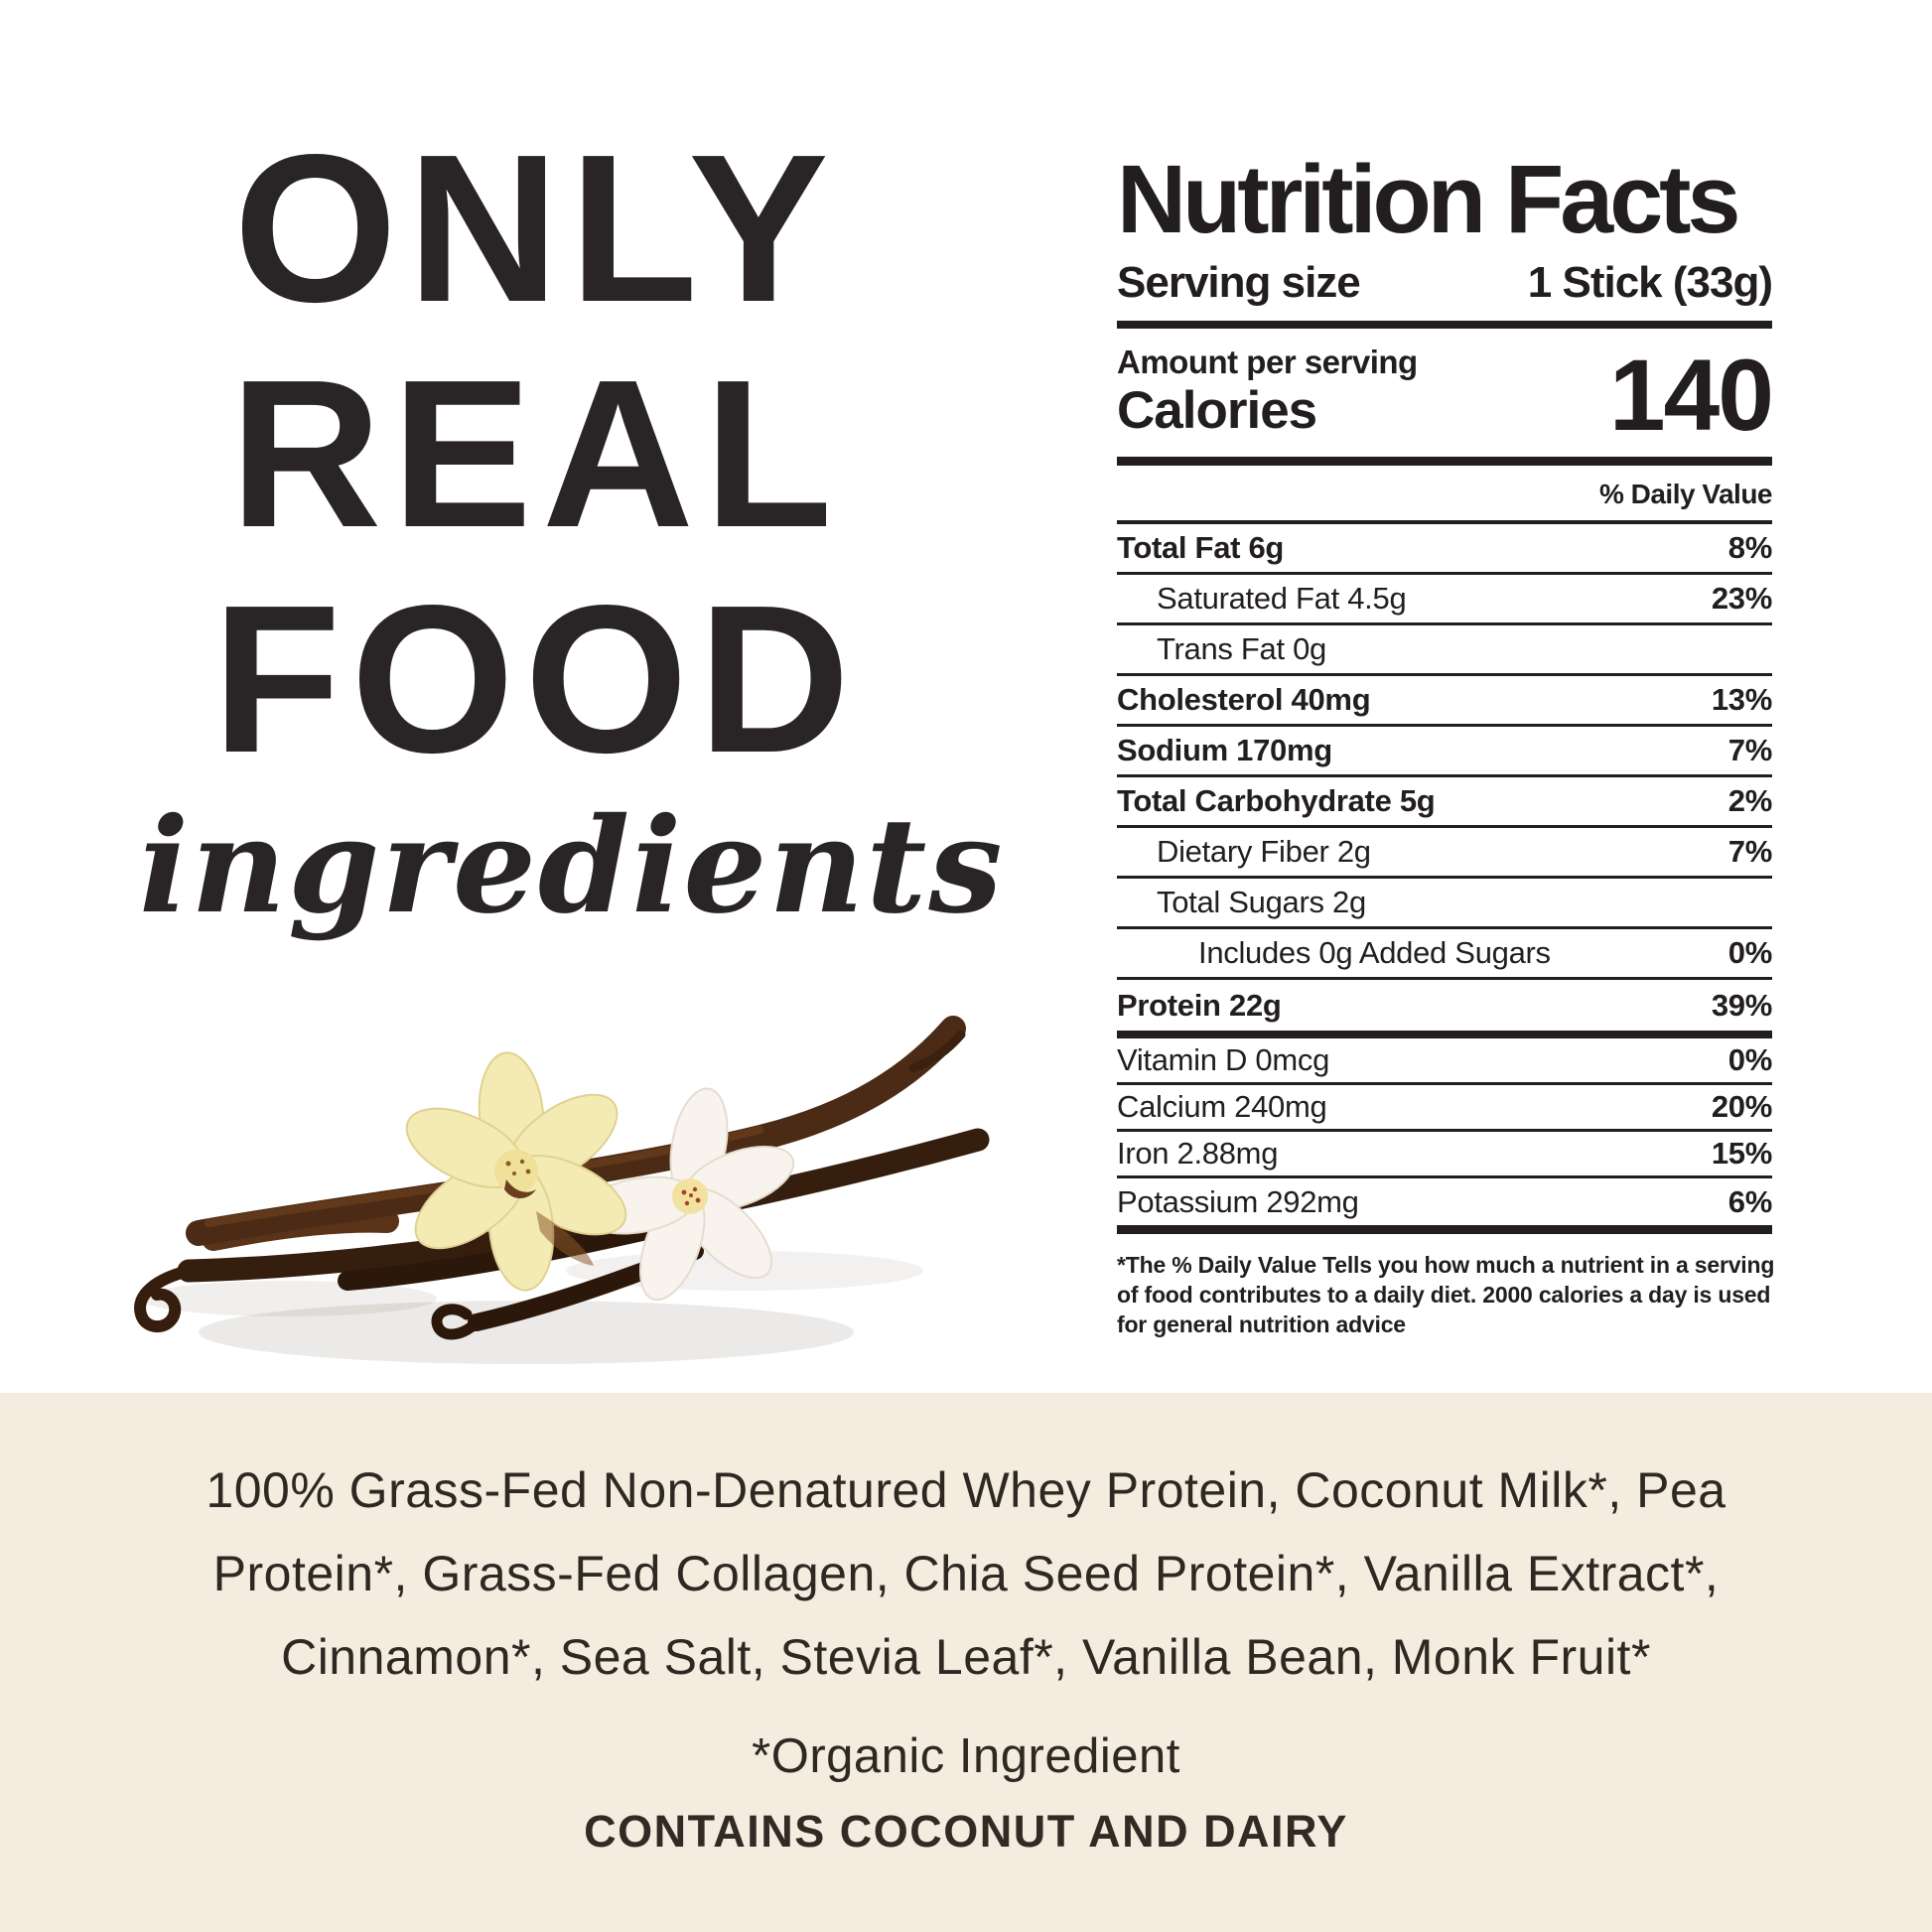 This screenshot has width=1932, height=1932. I want to click on nutrition-row: Trans Fat 0g, so click(1445, 650).